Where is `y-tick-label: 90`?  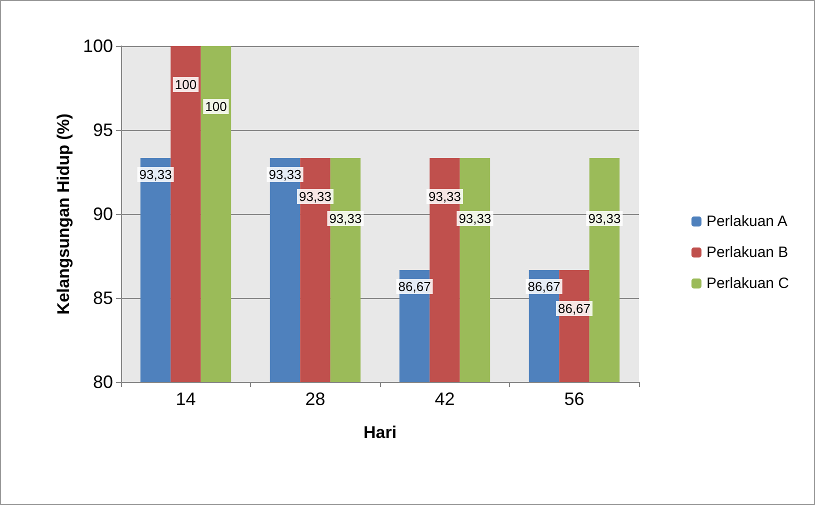
y-tick-label: 90 is located at coordinates (102, 214).